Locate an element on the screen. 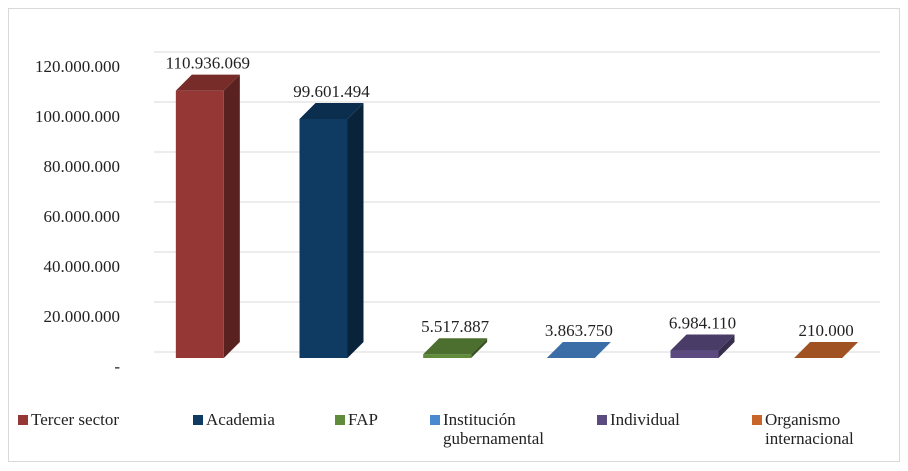  y-tick-label: 120.000.000 is located at coordinates (77, 66).